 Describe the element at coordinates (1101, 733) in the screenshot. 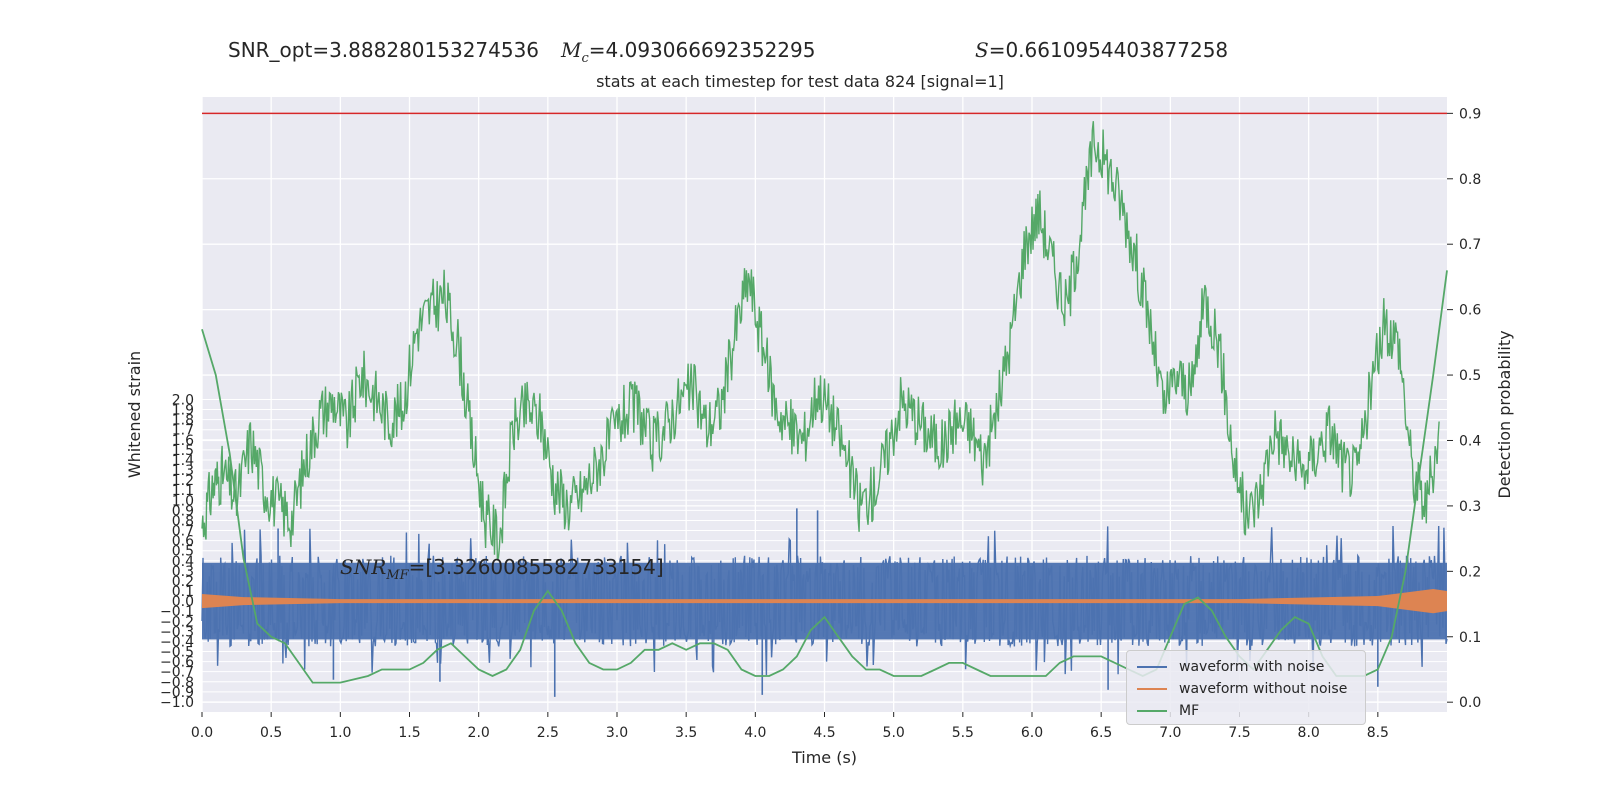

I see `x-tick-label: 6.5` at that location.